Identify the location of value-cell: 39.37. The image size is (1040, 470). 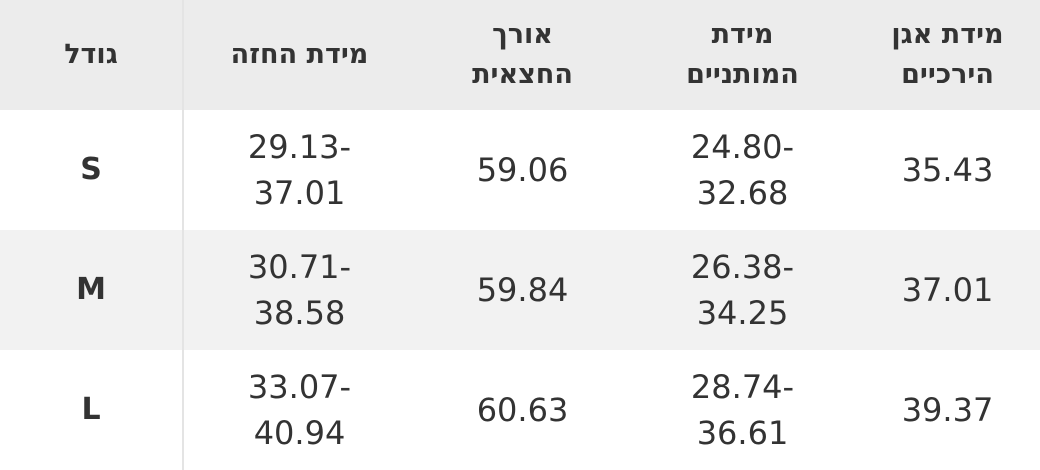
(947, 410).